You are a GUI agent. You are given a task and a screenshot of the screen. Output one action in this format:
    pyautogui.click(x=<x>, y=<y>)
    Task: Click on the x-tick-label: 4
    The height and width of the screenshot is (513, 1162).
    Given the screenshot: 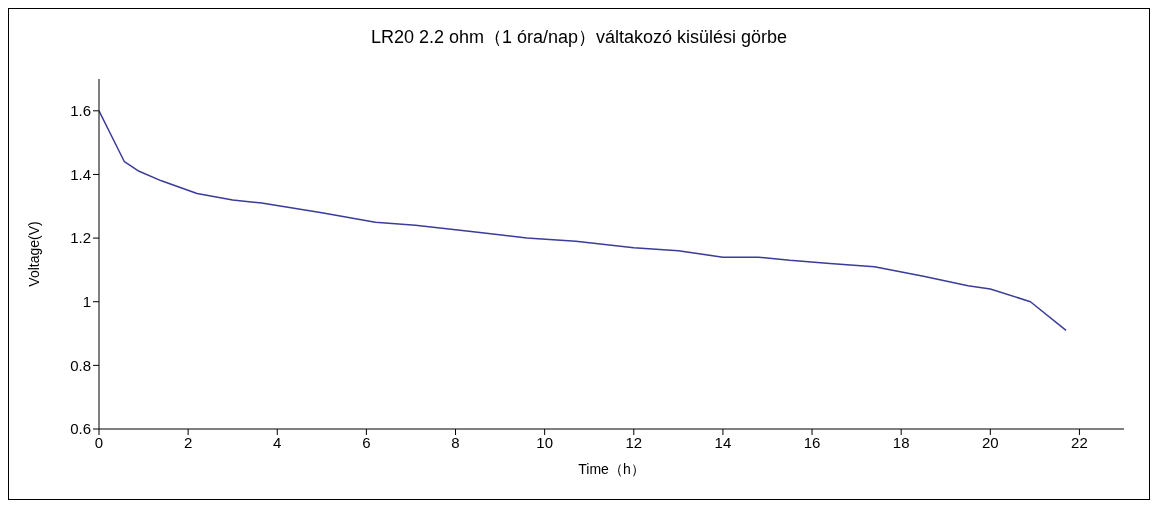 What is the action you would take?
    pyautogui.click(x=277, y=442)
    